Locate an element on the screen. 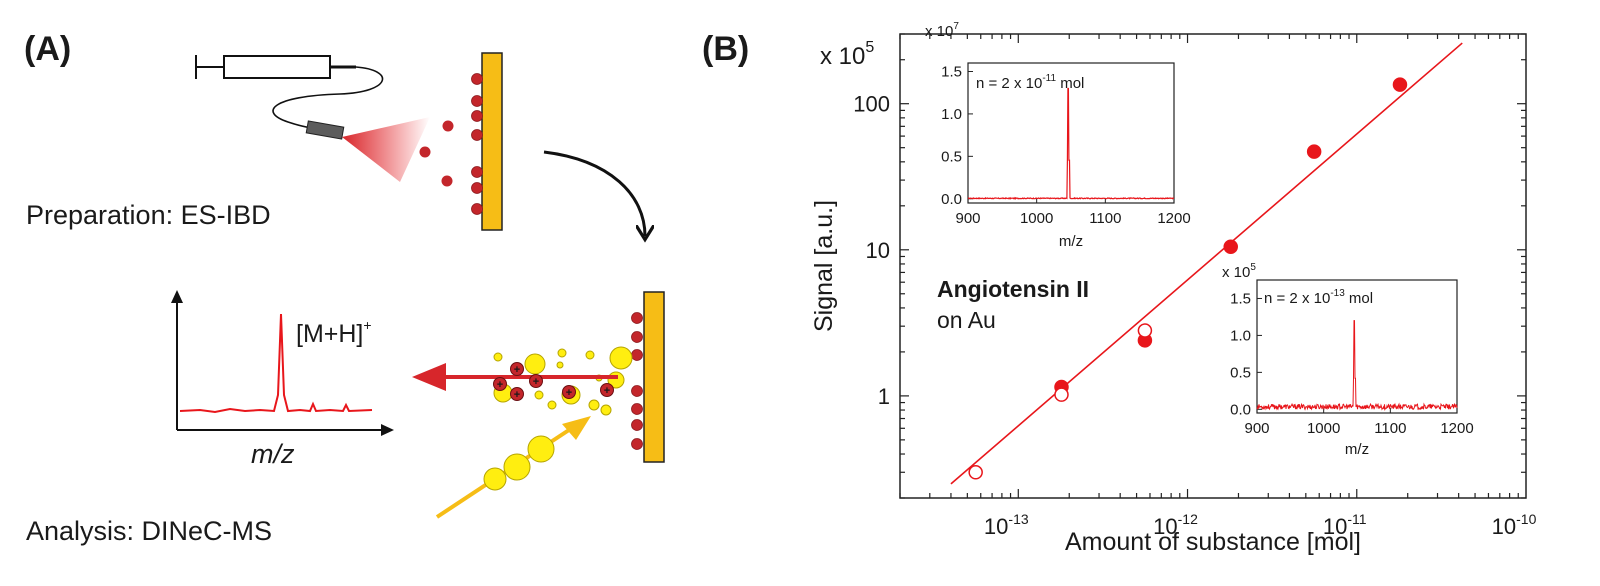 The height and width of the screenshot is (586, 1600). deposited-molecules-prep is located at coordinates (477, 144).